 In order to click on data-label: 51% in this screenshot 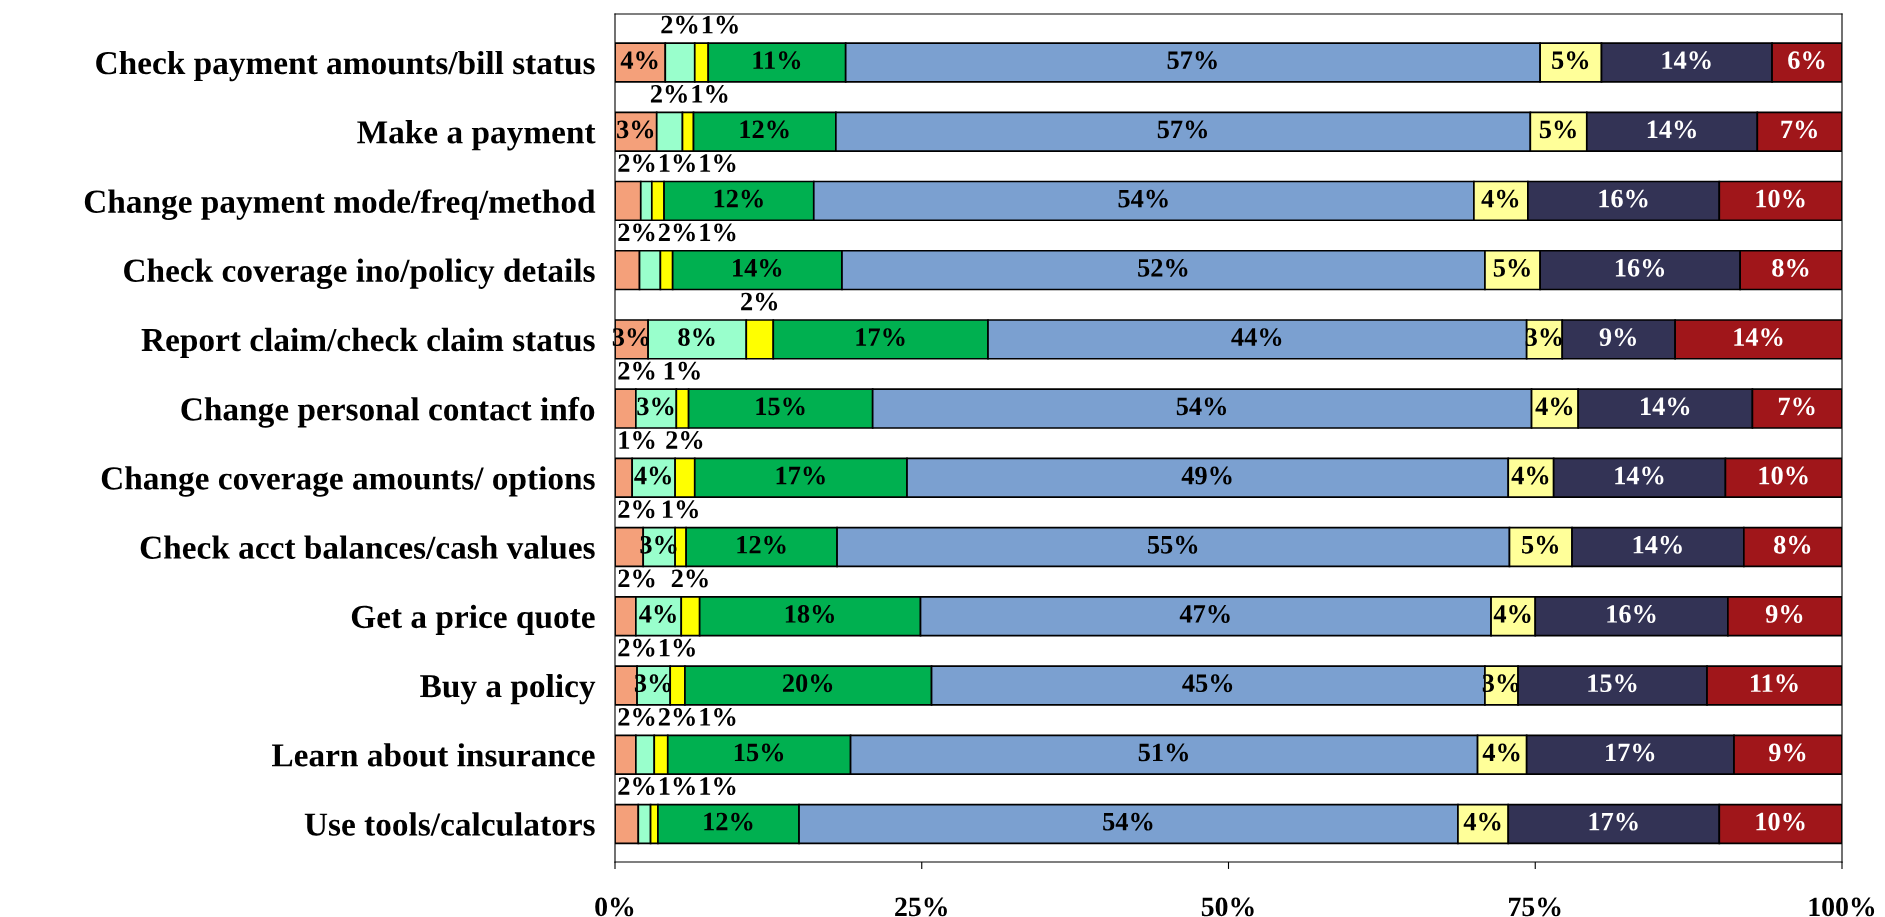, I will do `click(1163, 752)`.